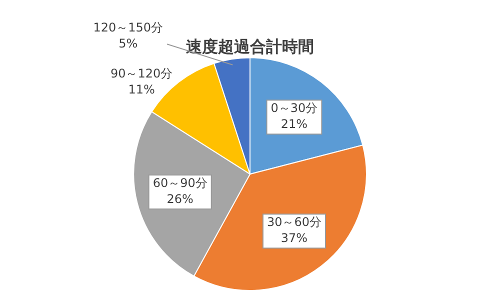 The height and width of the screenshot is (301, 500). I want to click on data-label: 37%, so click(294, 238).